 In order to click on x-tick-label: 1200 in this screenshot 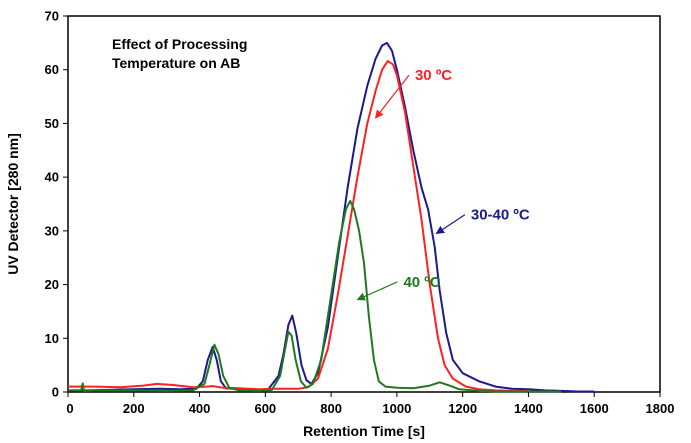, I will do `click(462, 408)`.